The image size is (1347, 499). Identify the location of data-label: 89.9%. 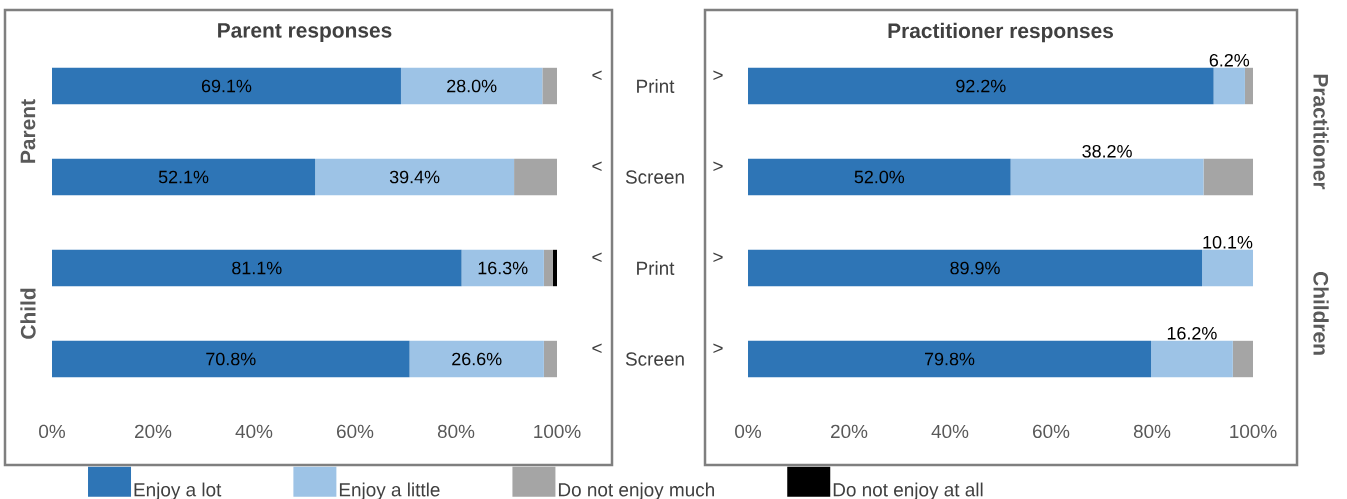
(975, 268).